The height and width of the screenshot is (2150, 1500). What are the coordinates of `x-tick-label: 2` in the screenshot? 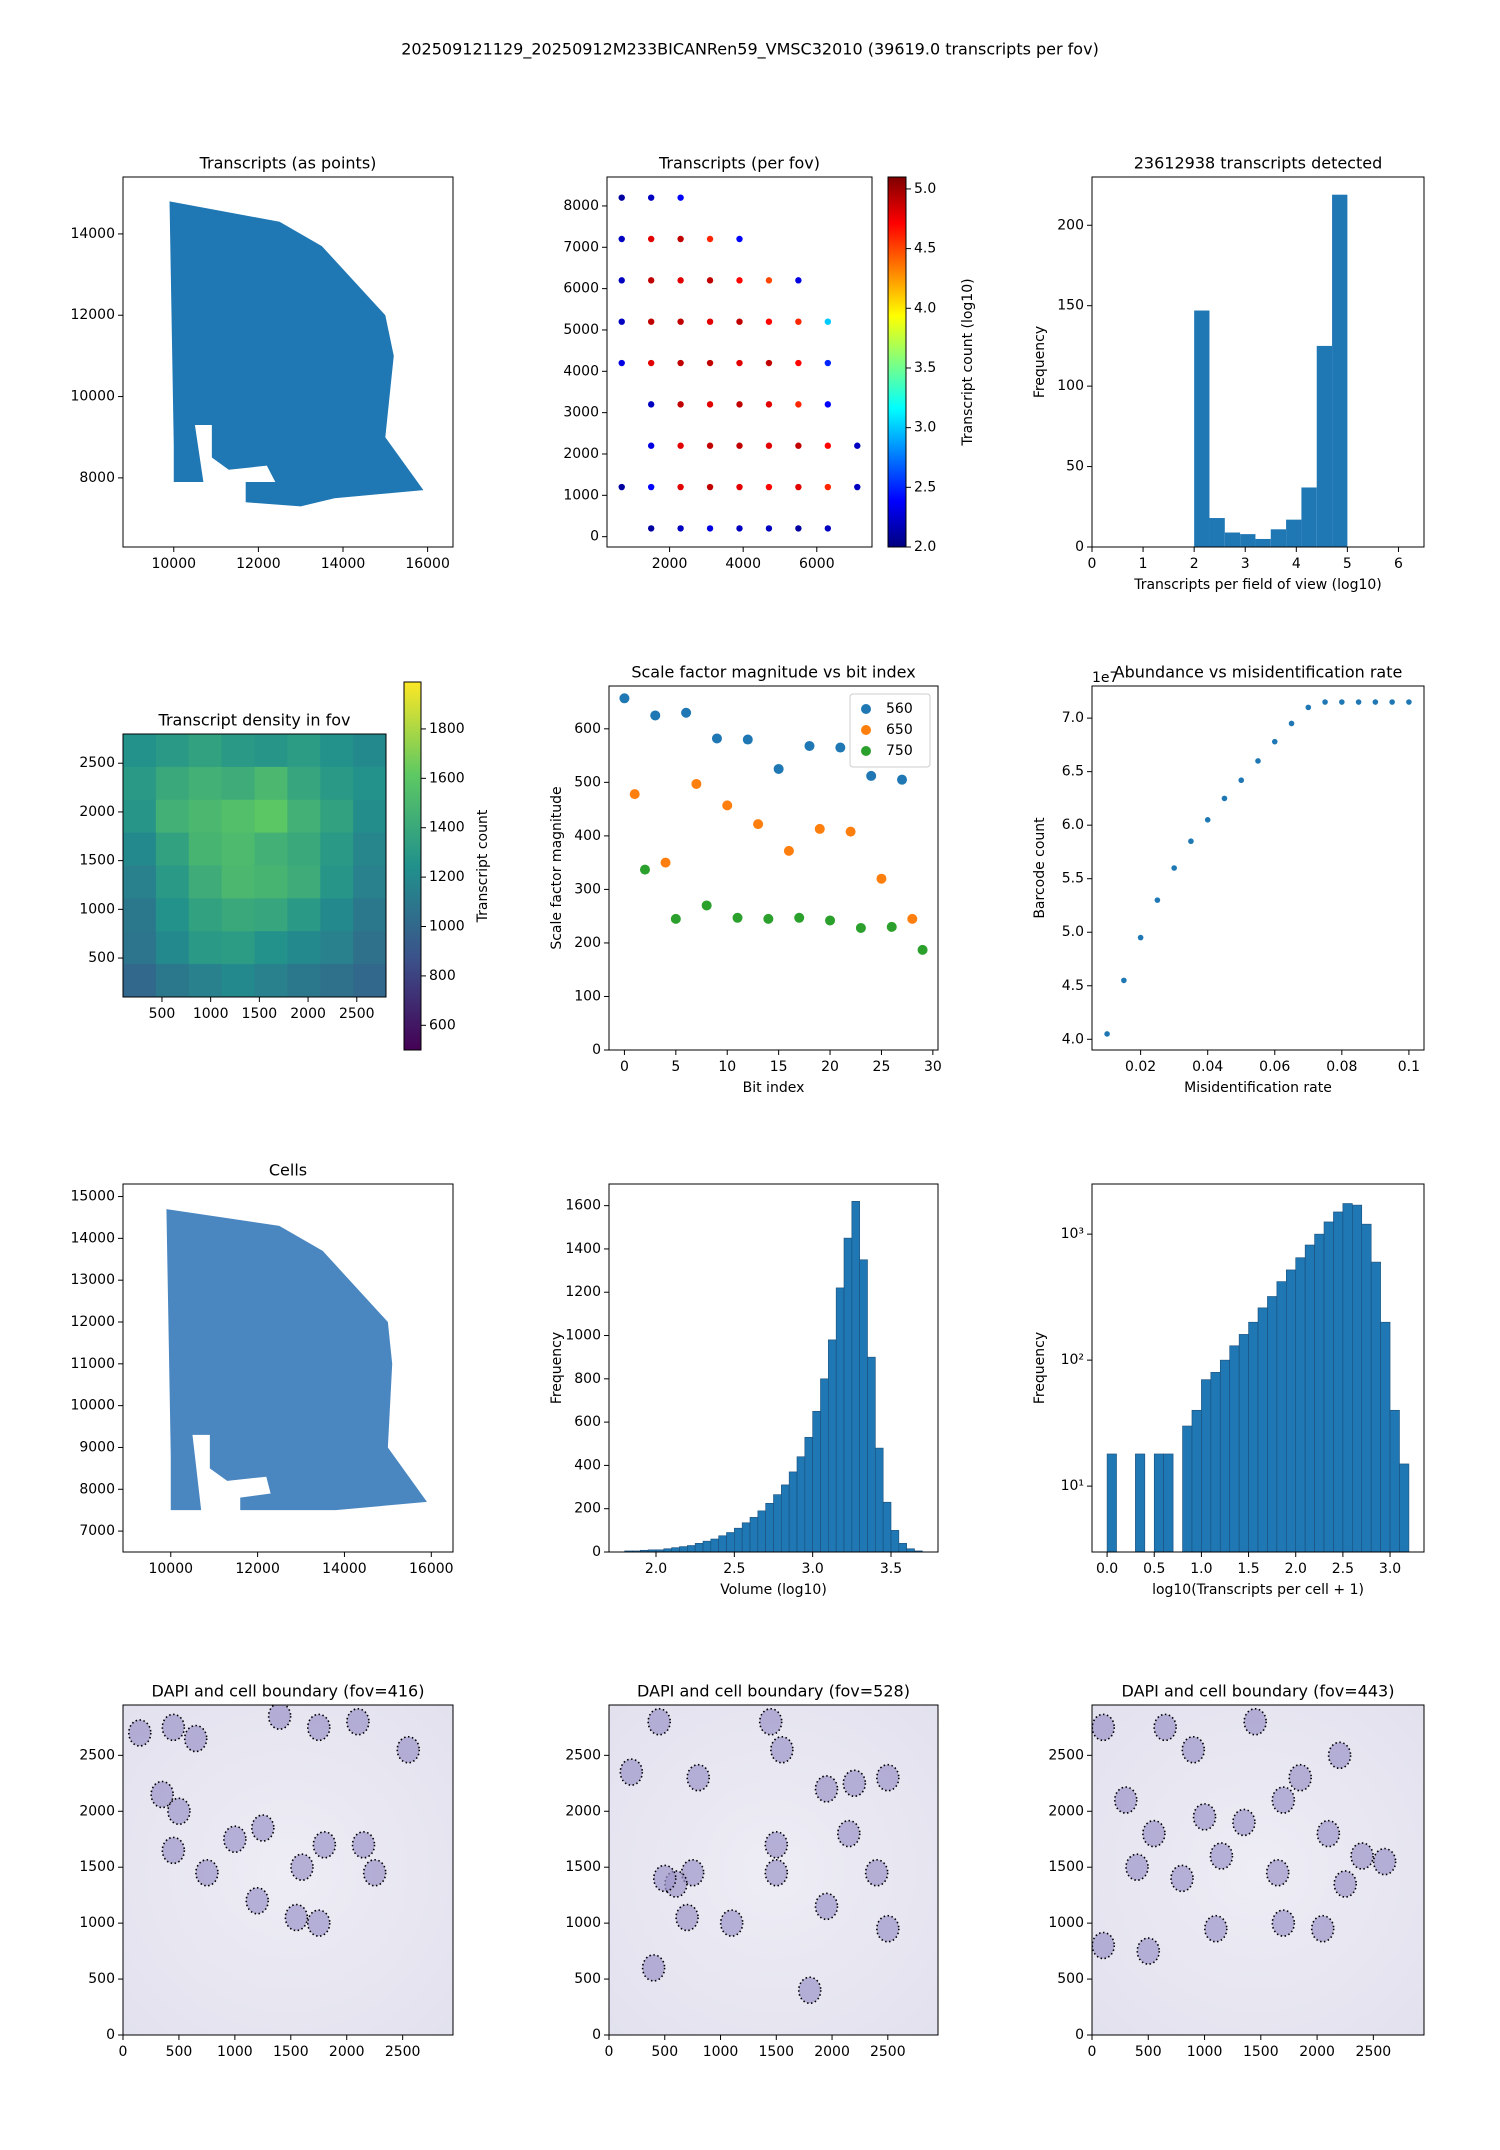 It's located at (1194, 564).